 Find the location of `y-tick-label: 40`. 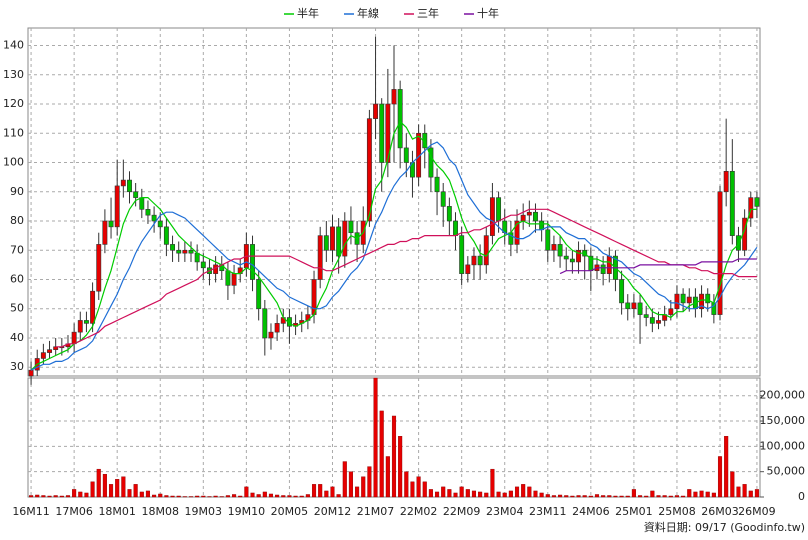

y-tick-label: 40 is located at coordinates (17, 337).